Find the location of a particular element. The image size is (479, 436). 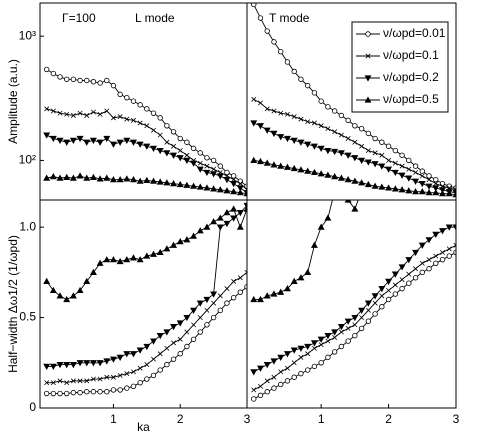

legend-marker is located at coordinates (368, 34).